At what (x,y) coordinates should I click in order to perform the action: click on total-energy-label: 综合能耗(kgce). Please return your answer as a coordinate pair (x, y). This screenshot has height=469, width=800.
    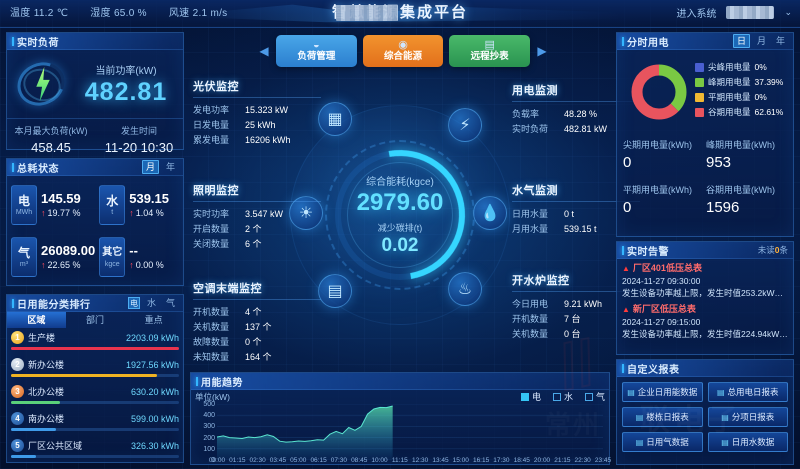
    Looking at the image, I should click on (400, 182).